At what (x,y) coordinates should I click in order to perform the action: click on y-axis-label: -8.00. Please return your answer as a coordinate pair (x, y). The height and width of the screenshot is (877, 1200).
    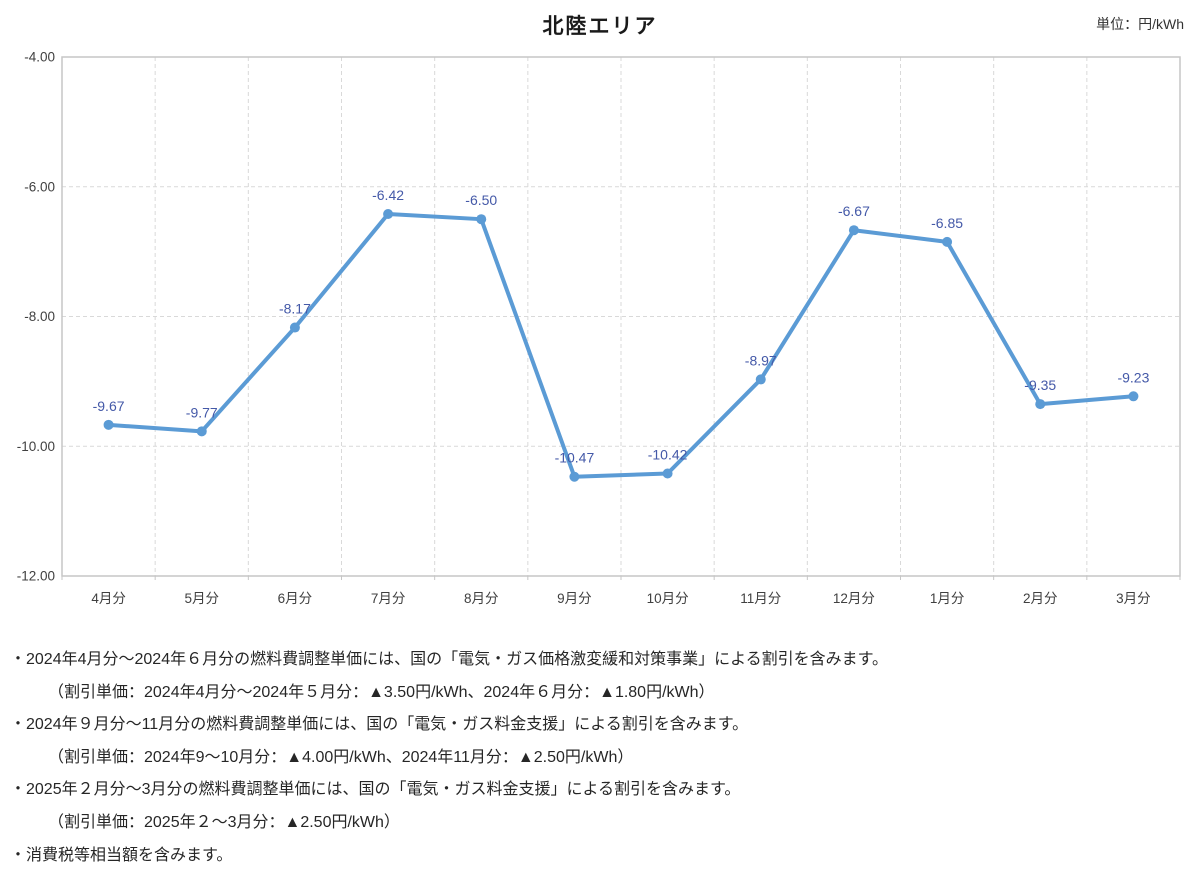
    Looking at the image, I should click on (39, 316).